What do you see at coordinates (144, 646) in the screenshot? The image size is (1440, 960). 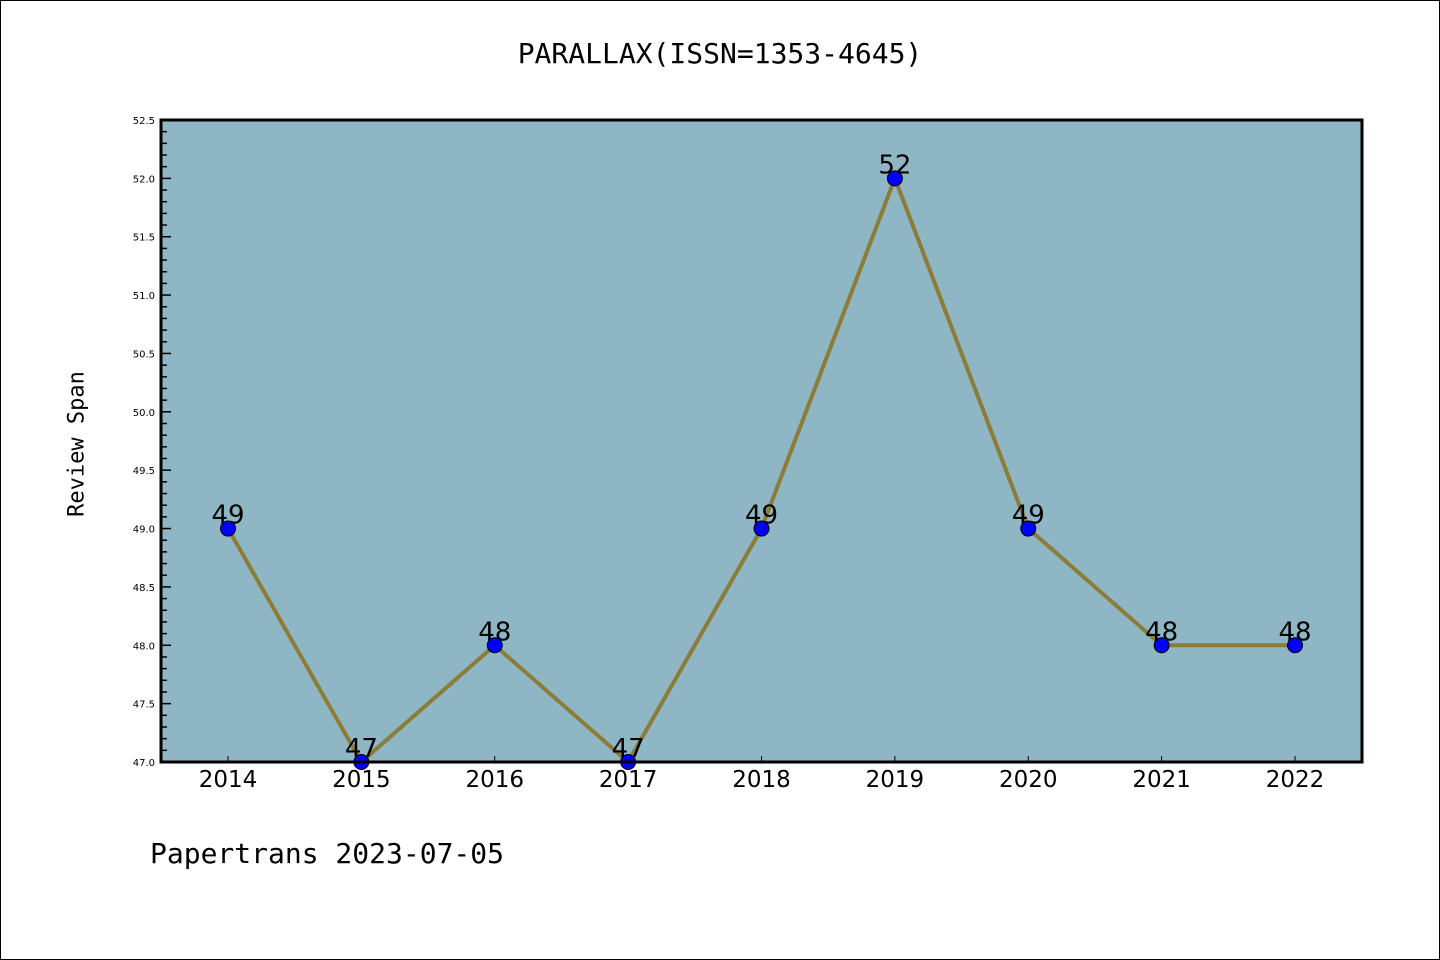 I see `y-tick-label: 48.0` at bounding box center [144, 646].